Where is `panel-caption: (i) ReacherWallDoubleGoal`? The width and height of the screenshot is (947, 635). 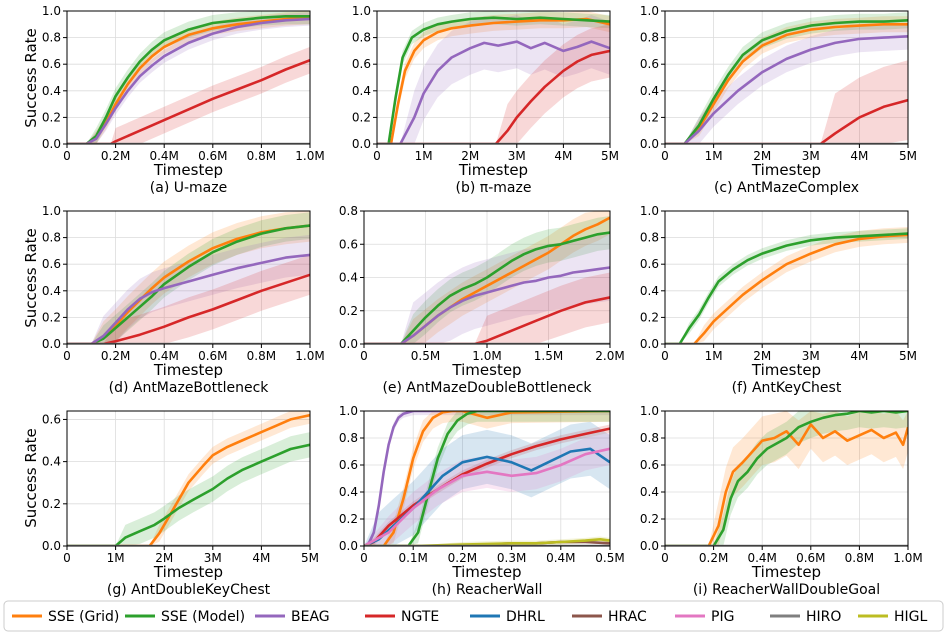
panel-caption: (i) ReacherWallDoubleGoal is located at coordinates (786, 590).